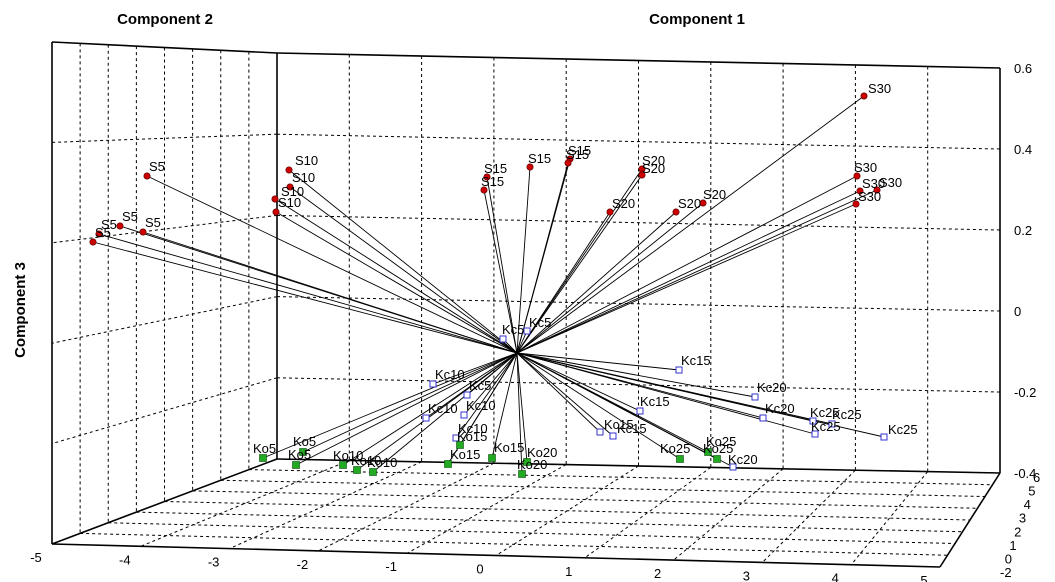 The image size is (1055, 582). Describe the element at coordinates (1017, 531) in the screenshot. I see `tick-label-y: 2` at that location.